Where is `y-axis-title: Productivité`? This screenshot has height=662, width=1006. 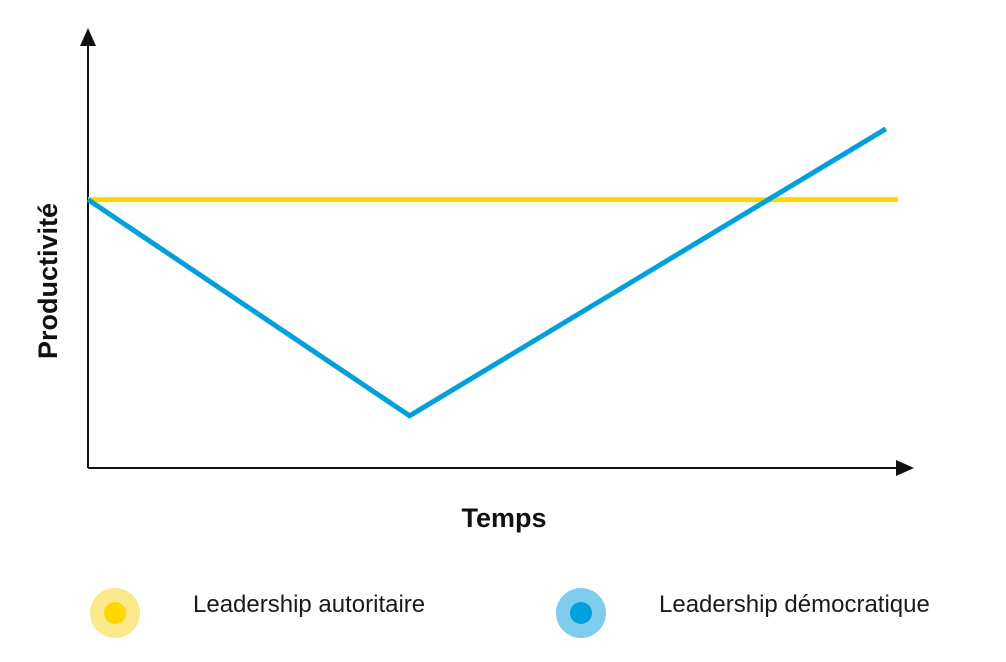
y-axis-title: Productivité is located at coordinates (48, 281).